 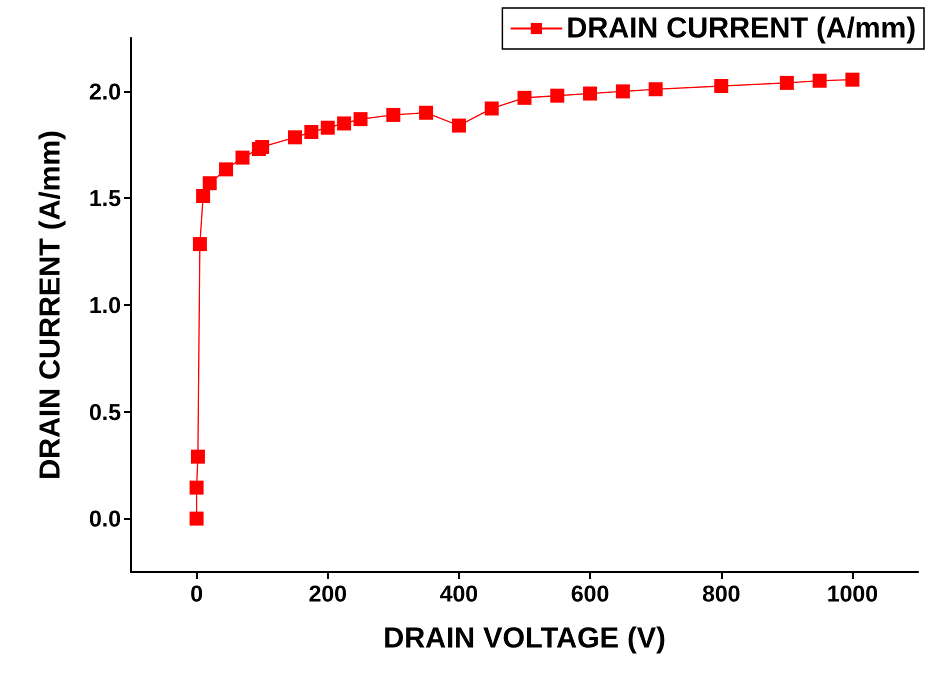 What do you see at coordinates (721, 593) in the screenshot?
I see `x-tick-label: 800` at bounding box center [721, 593].